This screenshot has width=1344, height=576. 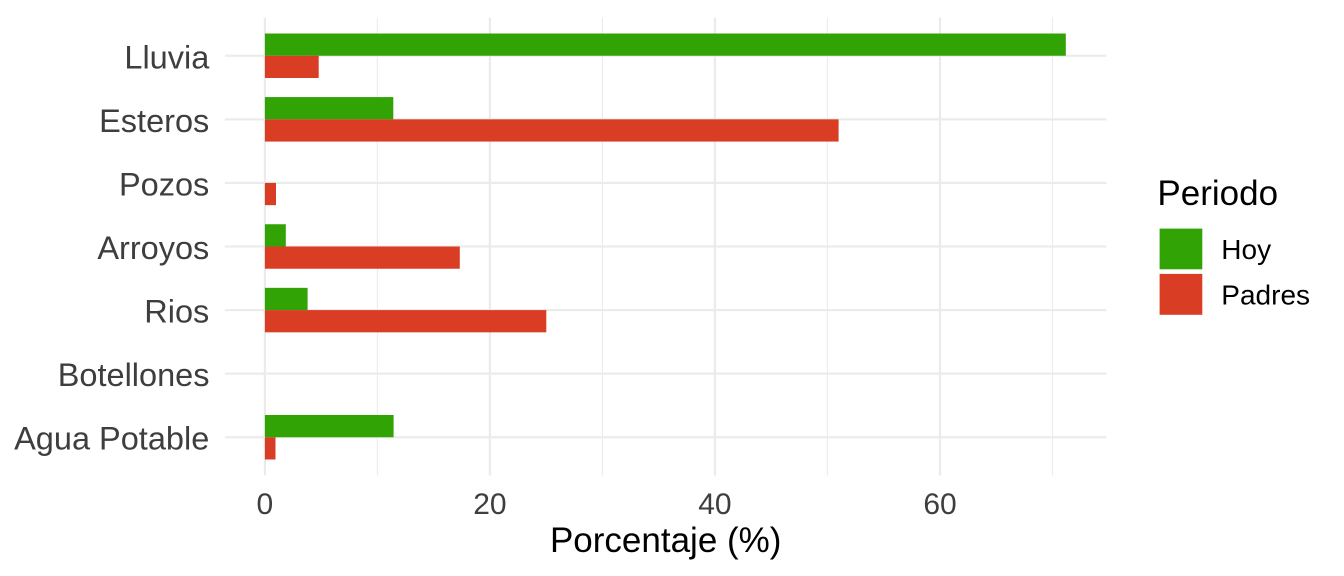 I want to click on svg-text: 60, so click(x=939, y=504).